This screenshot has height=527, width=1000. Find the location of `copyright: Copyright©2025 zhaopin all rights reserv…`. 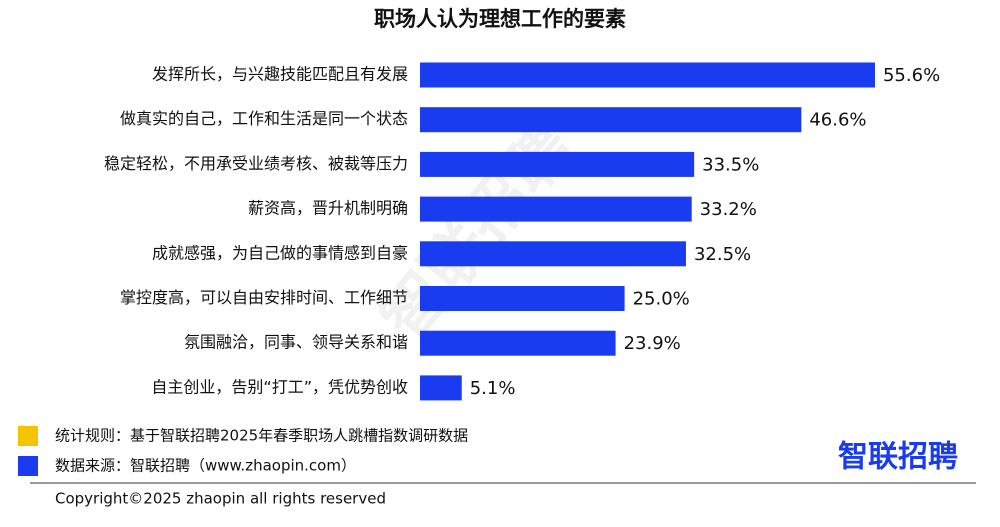

copyright: Copyright©2025 zhaopin all rights reserv… is located at coordinates (220, 499).